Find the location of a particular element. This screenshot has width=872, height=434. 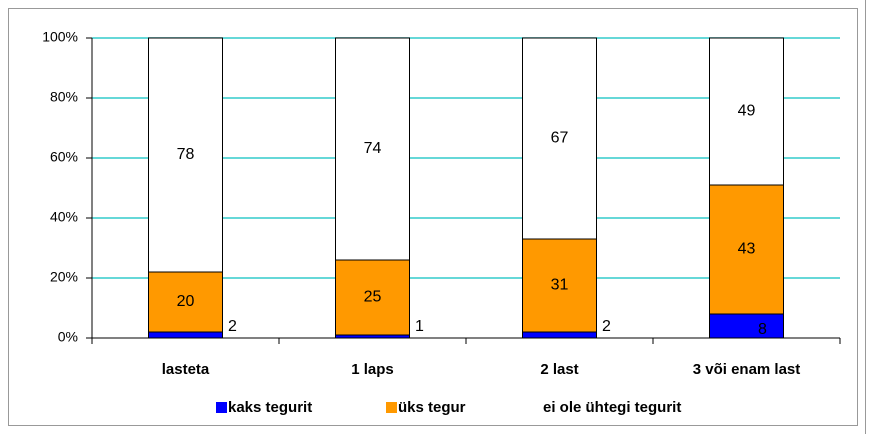

x-tick-label: 2 last is located at coordinates (559, 369).